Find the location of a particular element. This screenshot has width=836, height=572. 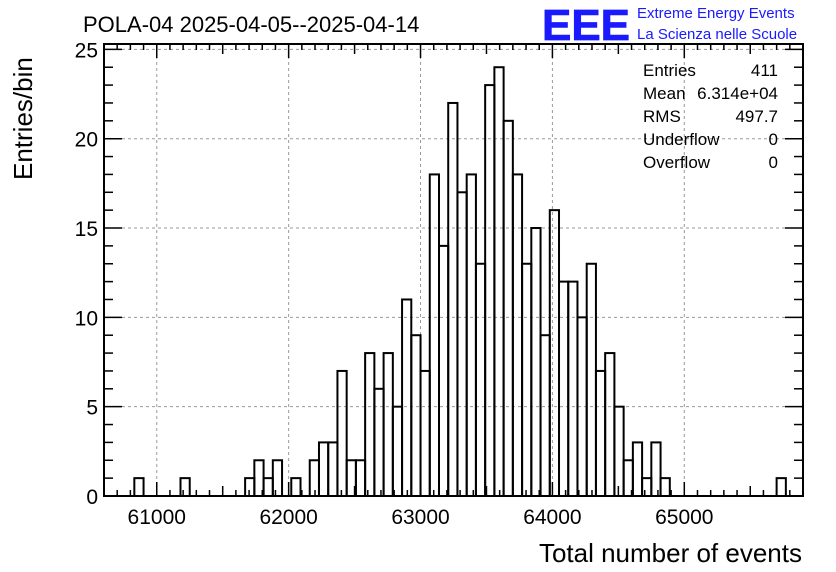

stats-value: 411 is located at coordinates (764, 70).